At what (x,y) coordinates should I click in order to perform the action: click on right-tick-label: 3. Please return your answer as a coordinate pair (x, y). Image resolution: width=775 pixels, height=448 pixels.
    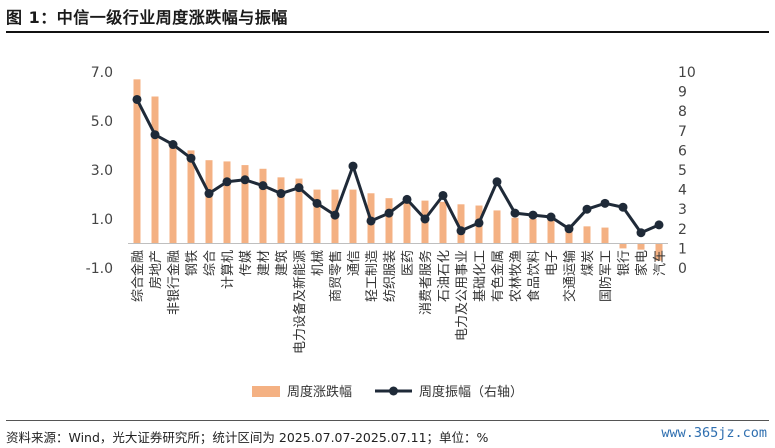
    Looking at the image, I should click on (682, 210).